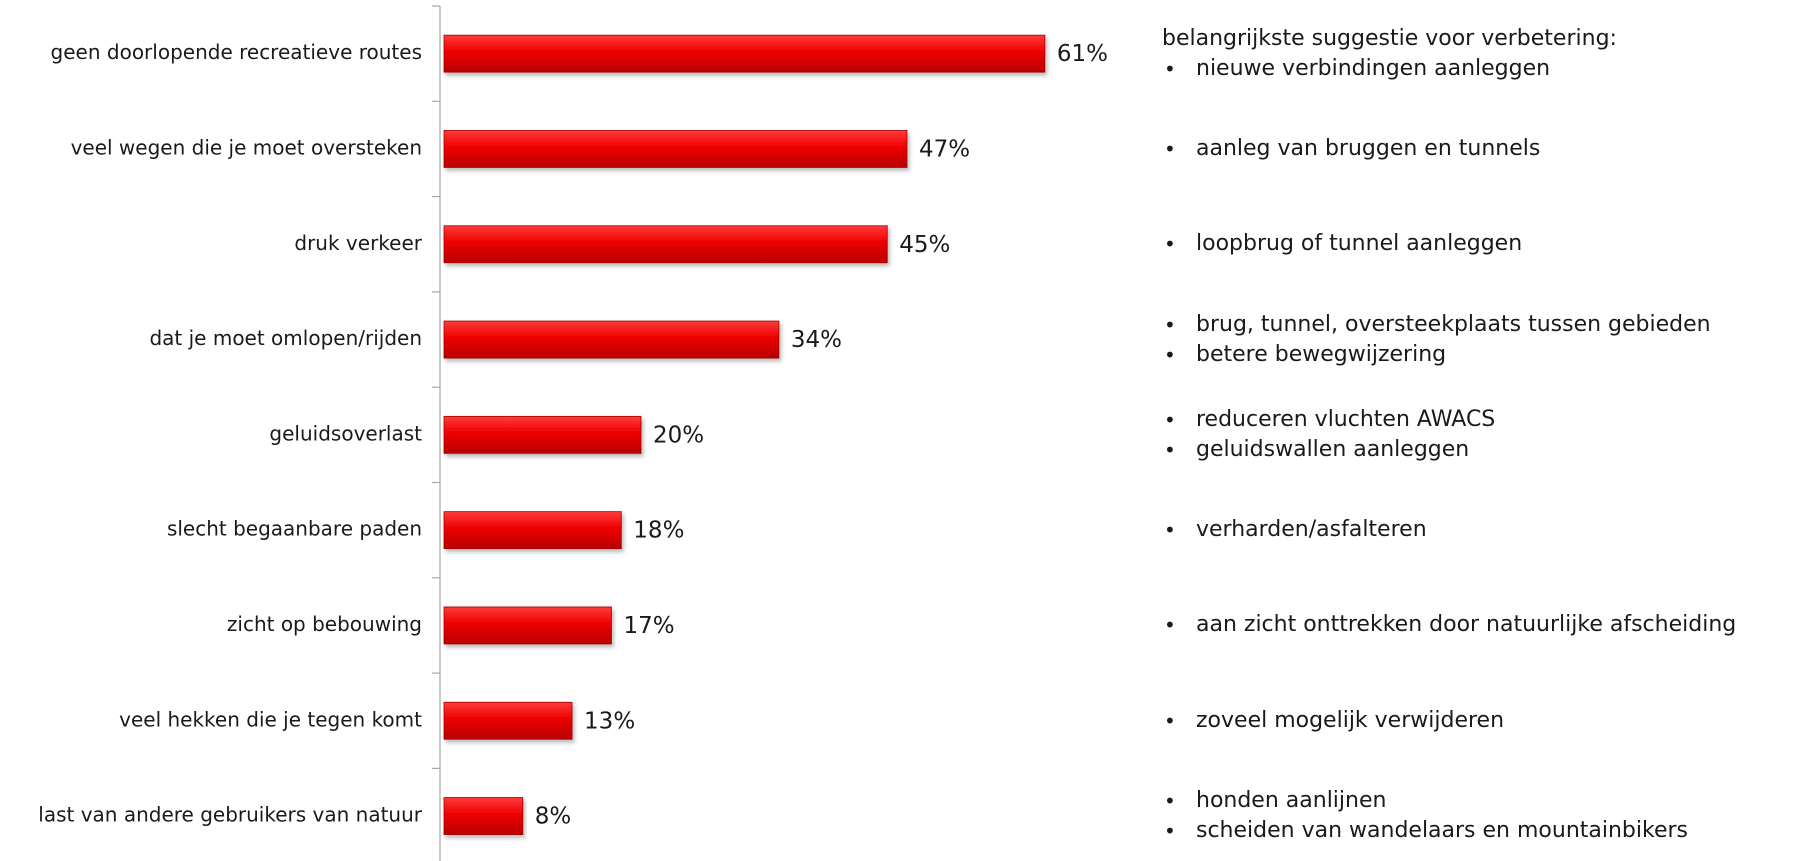  What do you see at coordinates (1328, 420) in the screenshot?
I see `suggestion-item: reduceren vluchten AWACS` at bounding box center [1328, 420].